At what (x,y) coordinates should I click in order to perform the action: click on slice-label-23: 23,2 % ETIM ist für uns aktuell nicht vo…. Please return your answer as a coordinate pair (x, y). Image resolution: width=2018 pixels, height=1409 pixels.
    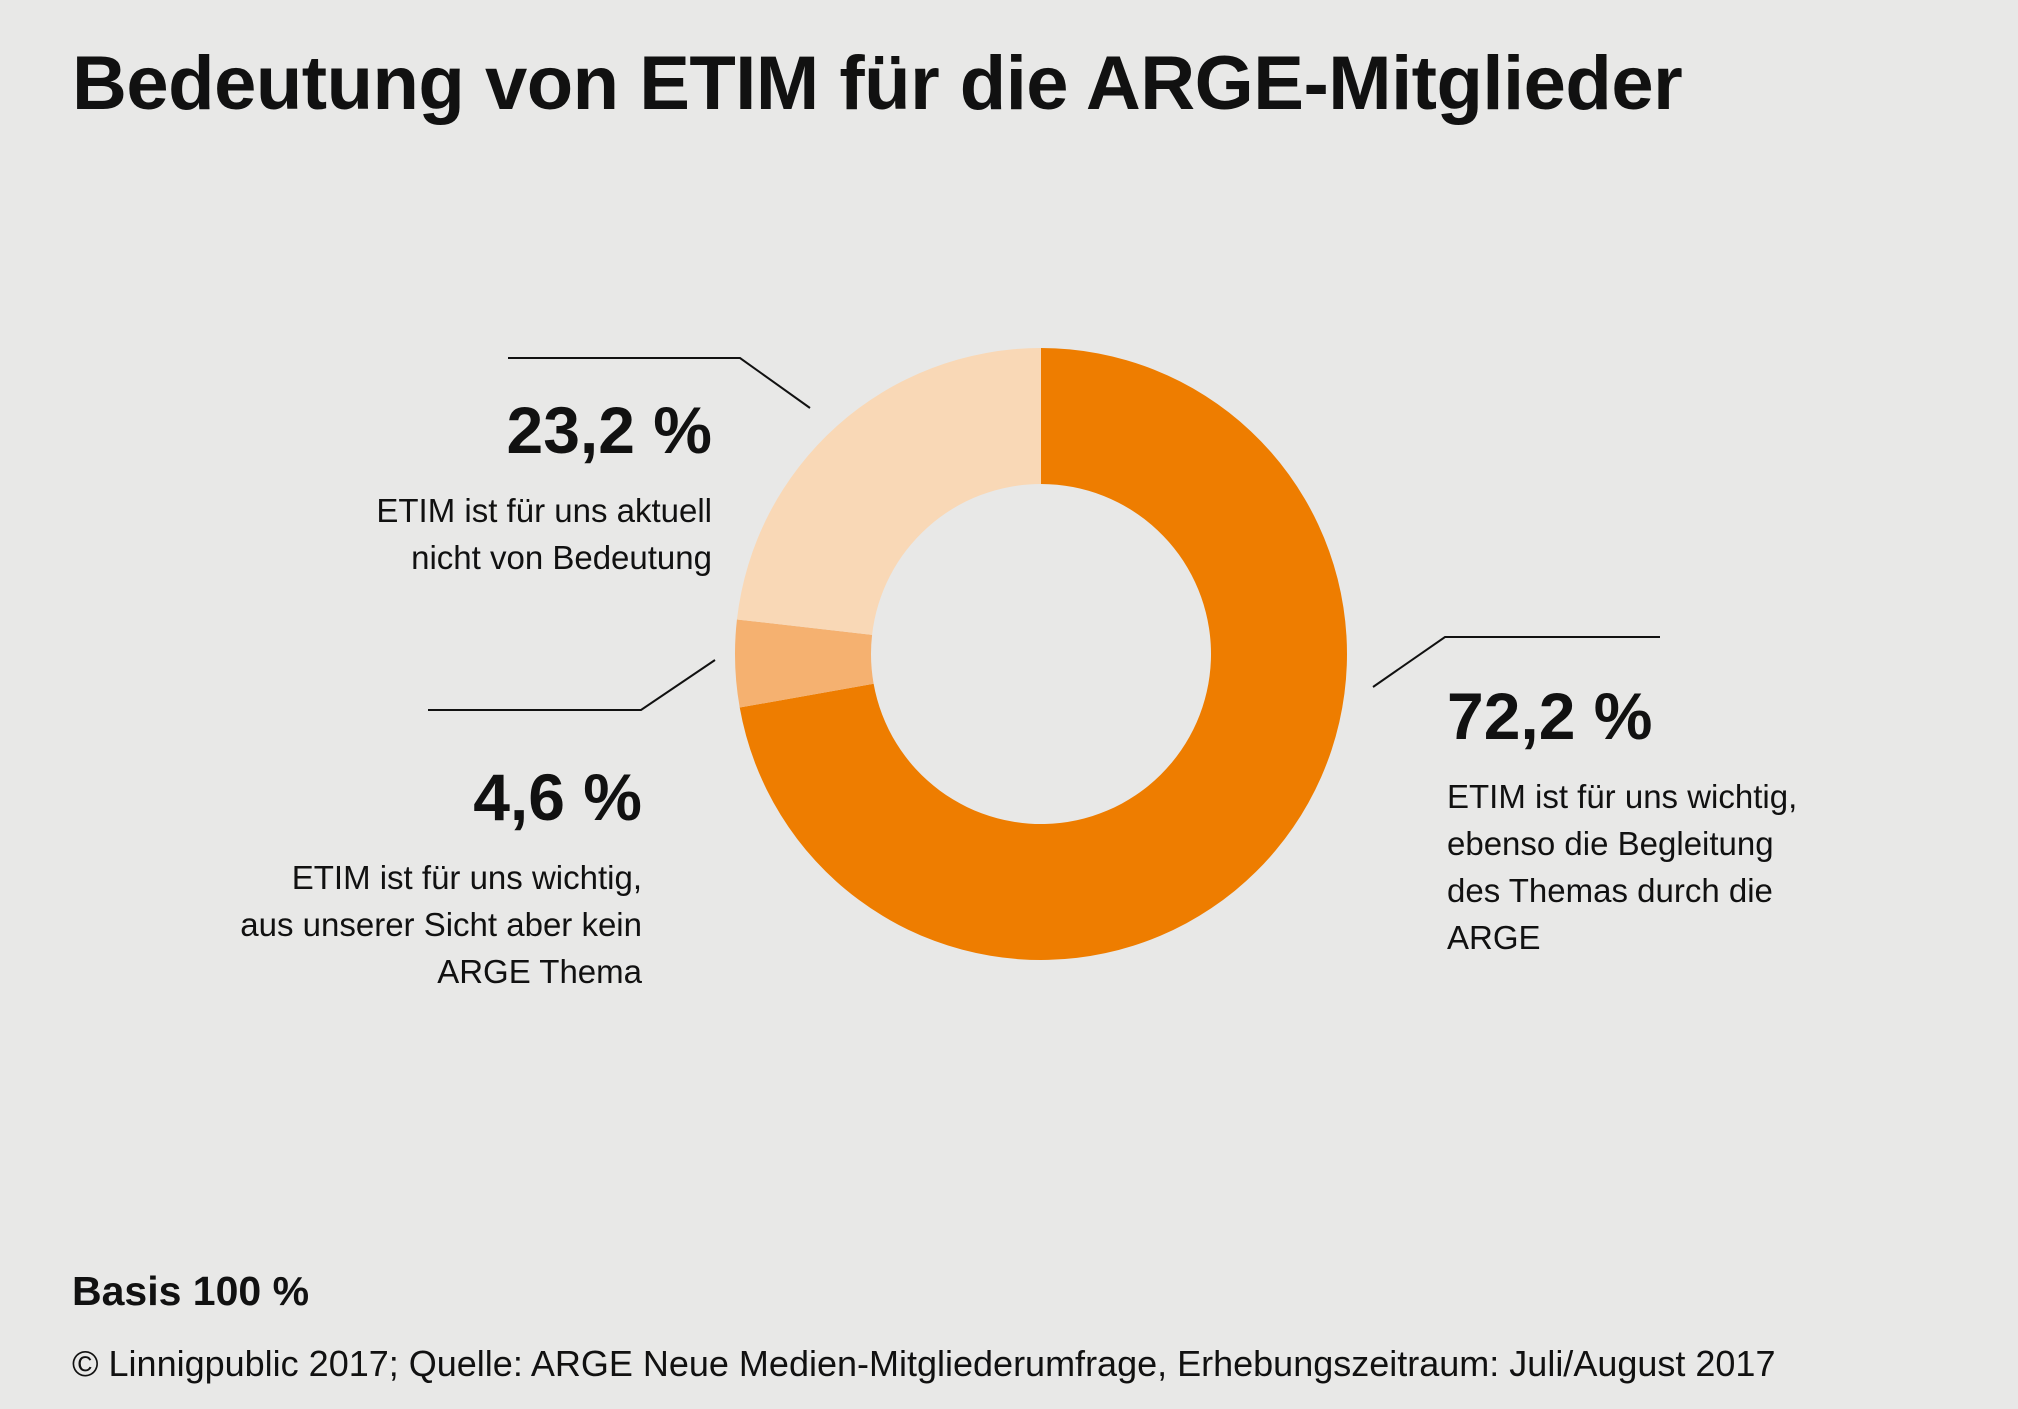
    Looking at the image, I should click on (471, 489).